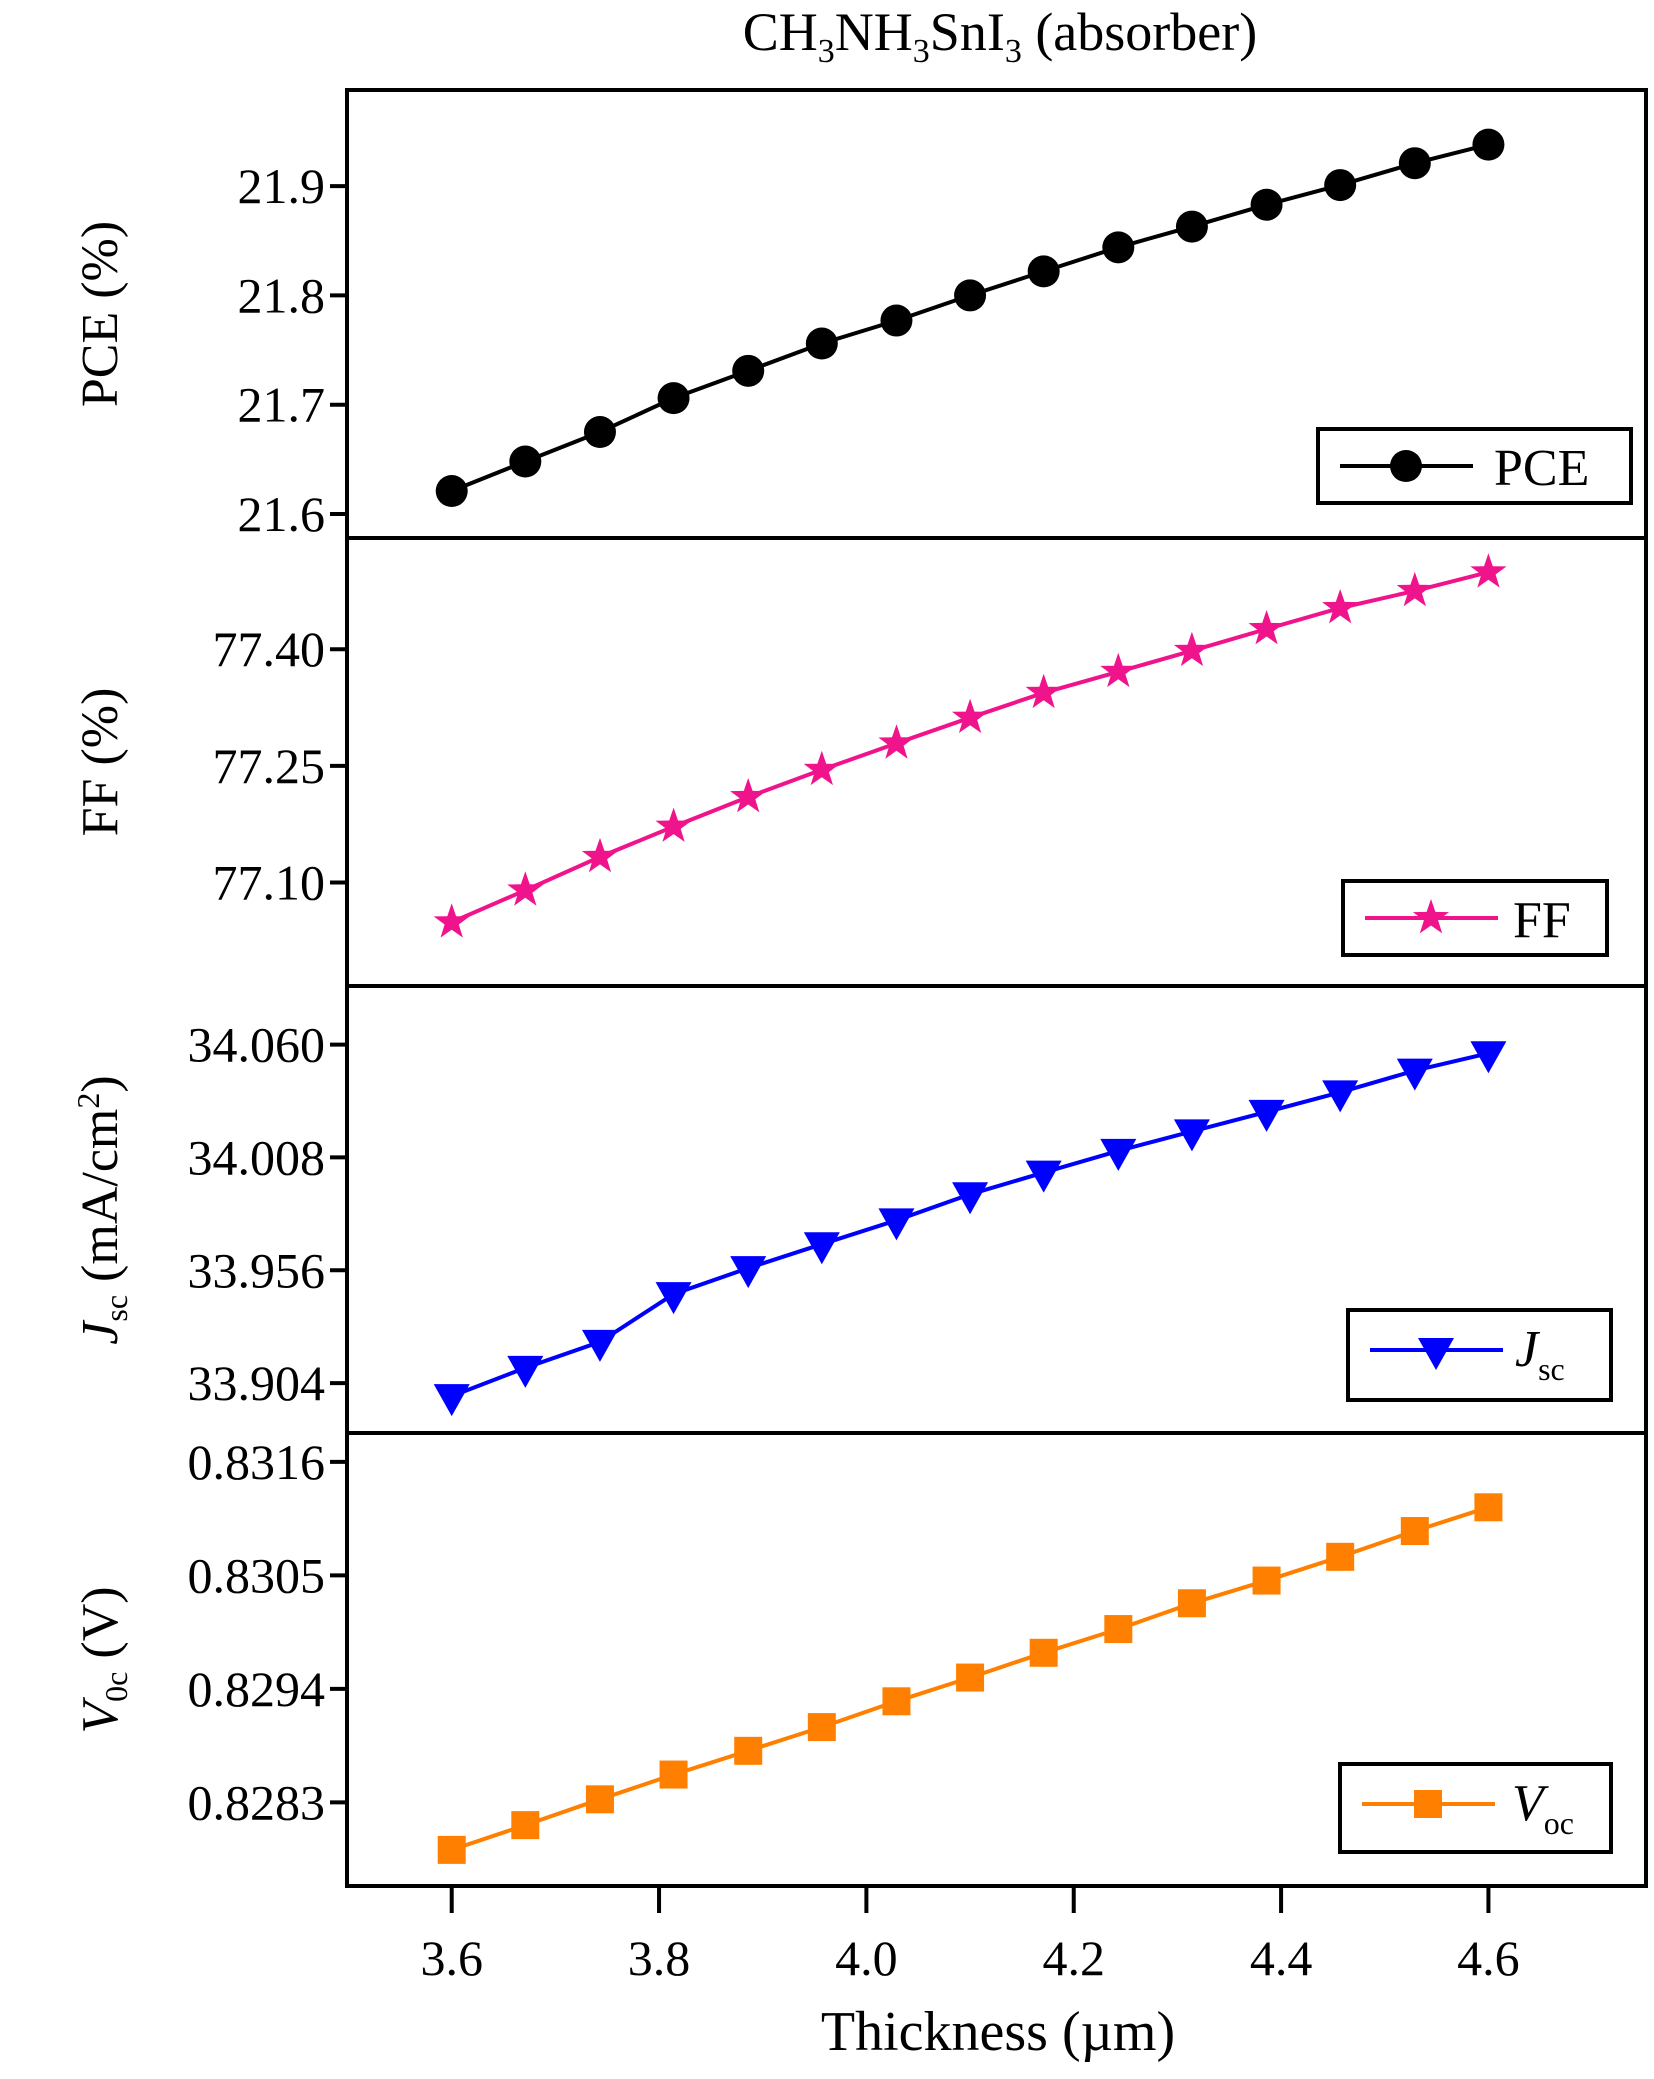  Describe the element at coordinates (1542, 920) in the screenshot. I see `legend-label: FF` at that location.